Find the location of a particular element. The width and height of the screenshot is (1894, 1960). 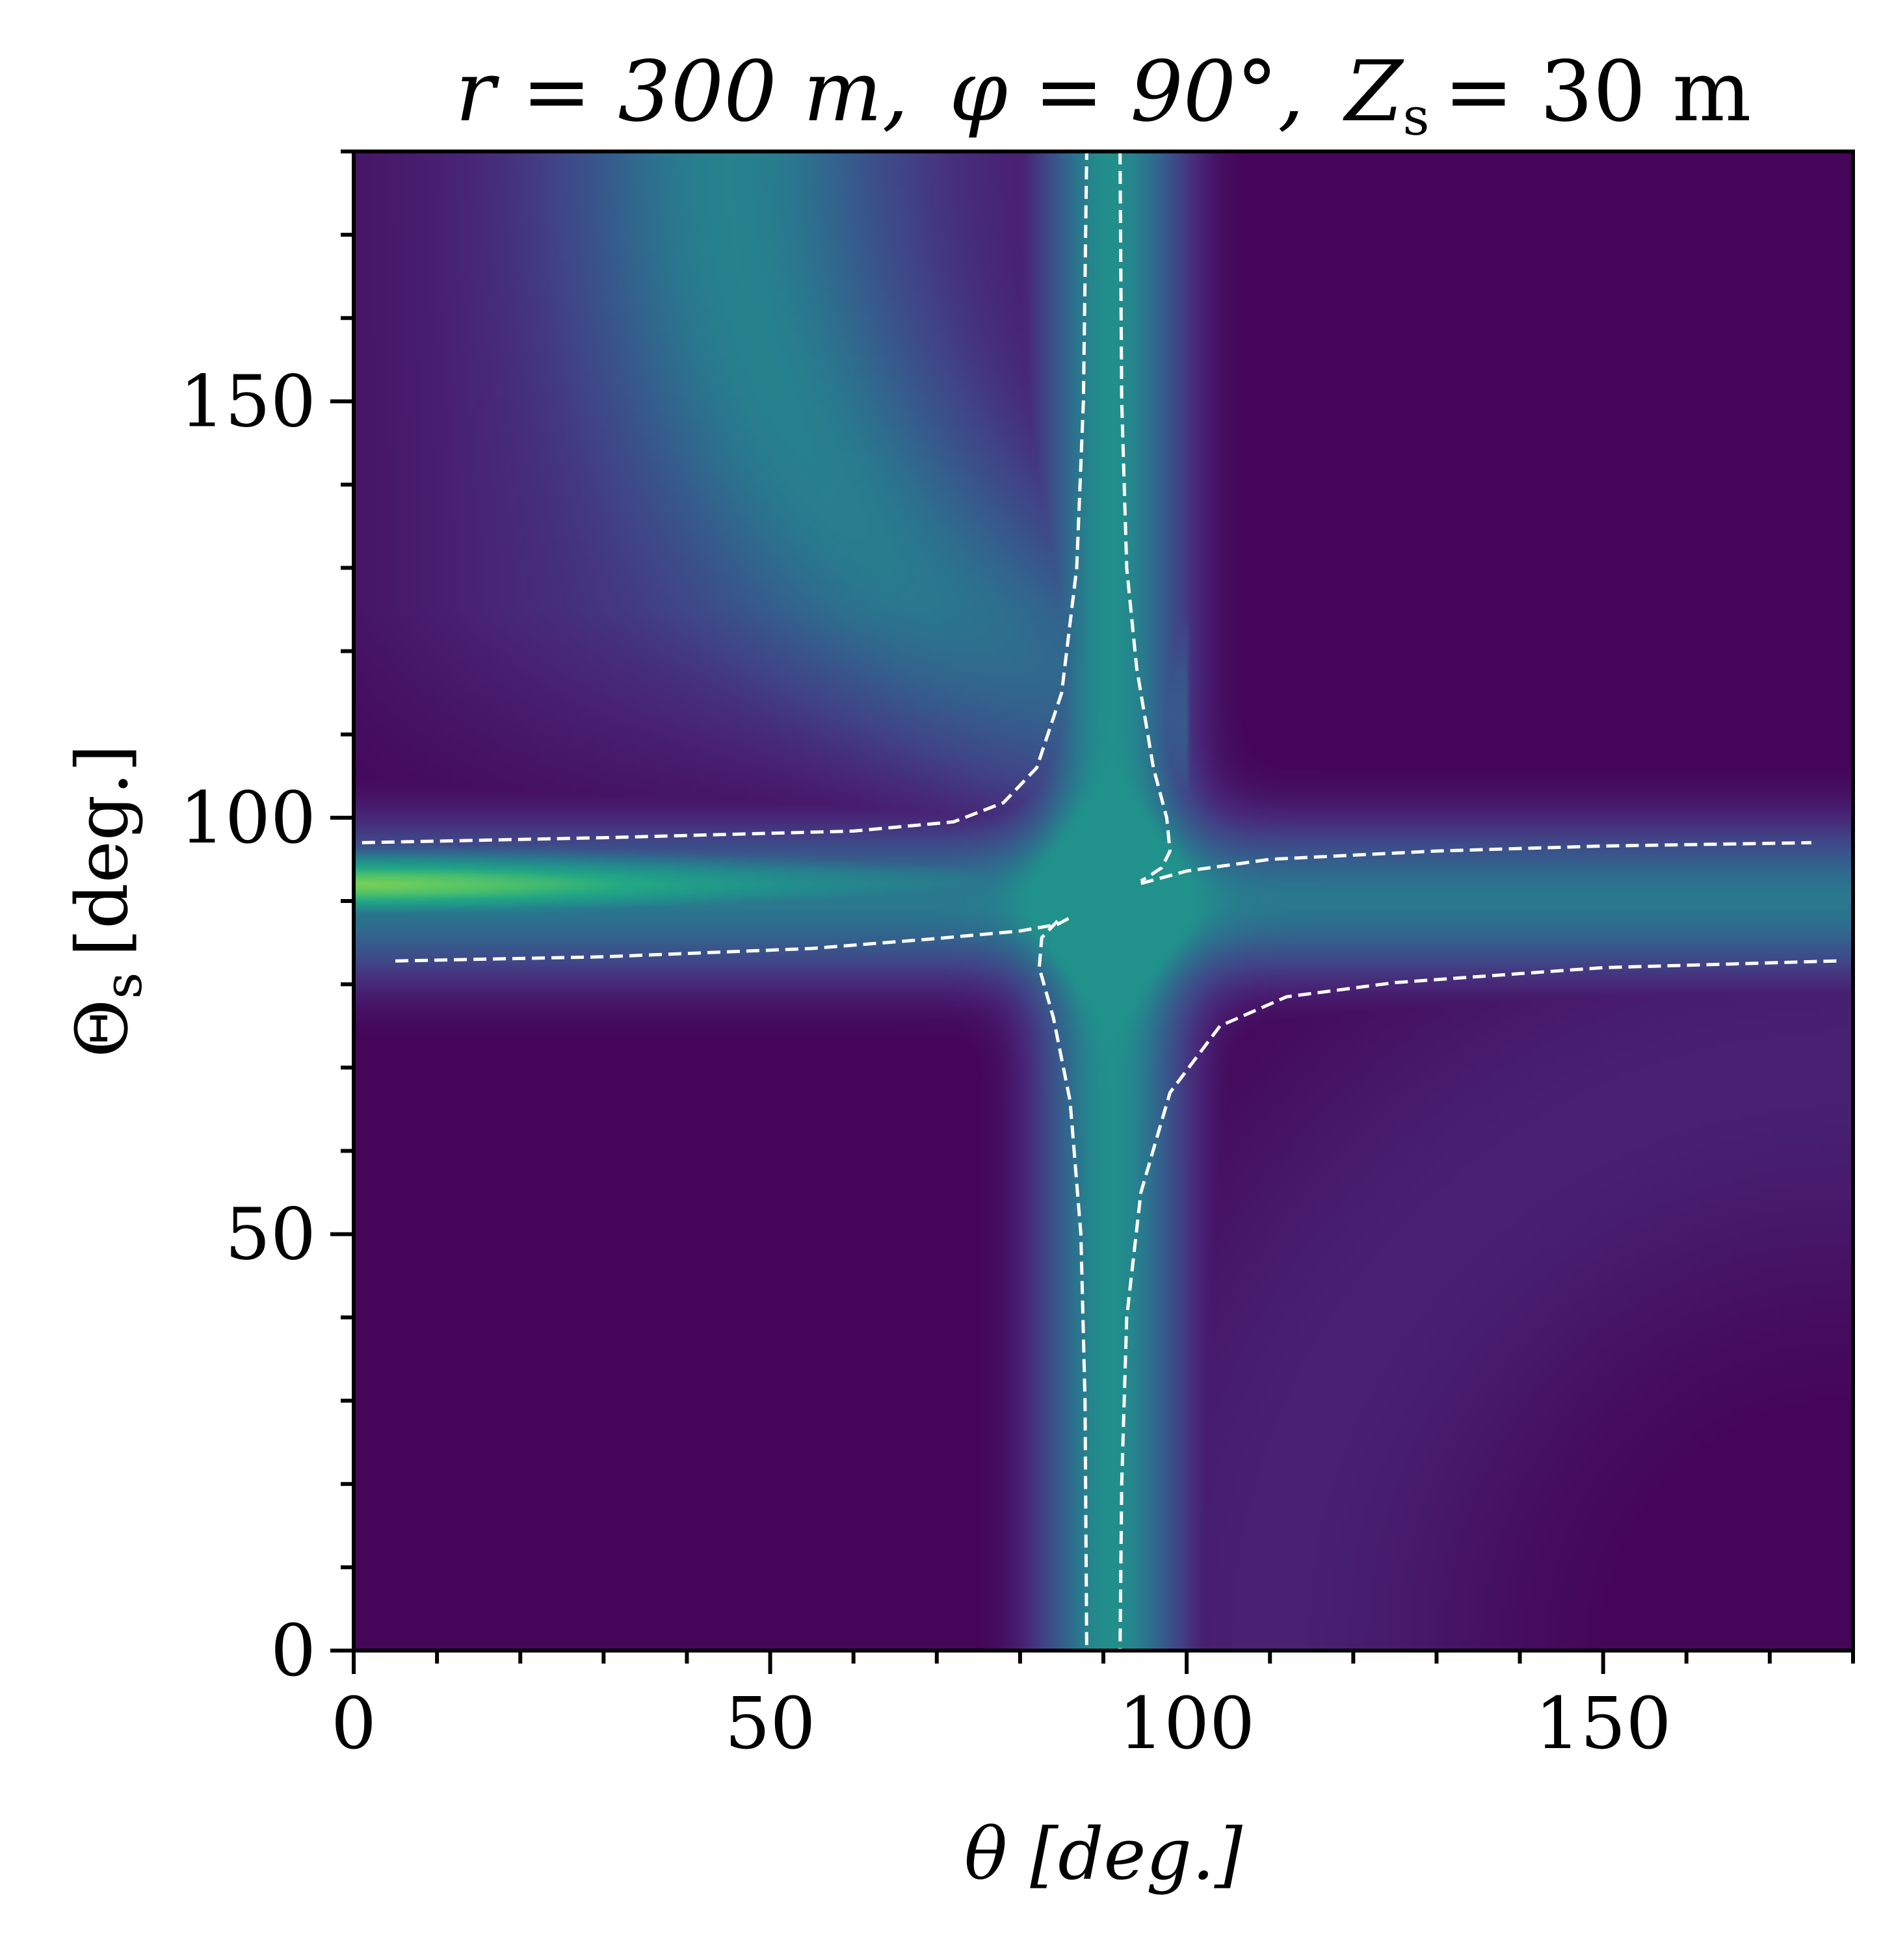

y-axis-label: Θs [deg.] is located at coordinates (106, 901).